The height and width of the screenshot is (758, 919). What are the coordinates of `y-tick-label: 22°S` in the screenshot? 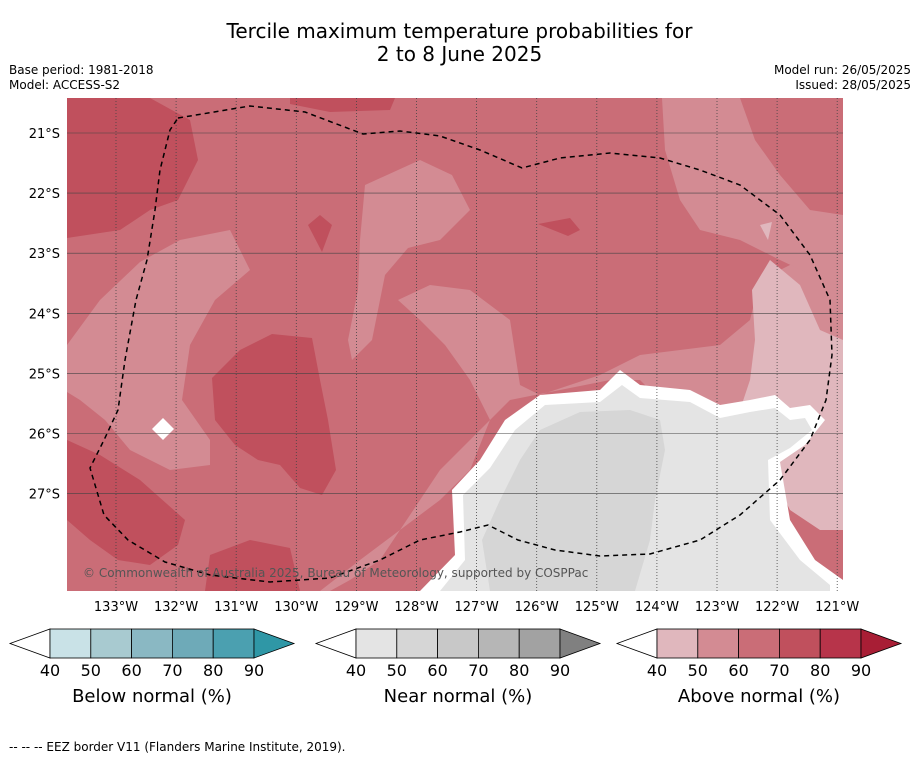 It's located at (44, 194).